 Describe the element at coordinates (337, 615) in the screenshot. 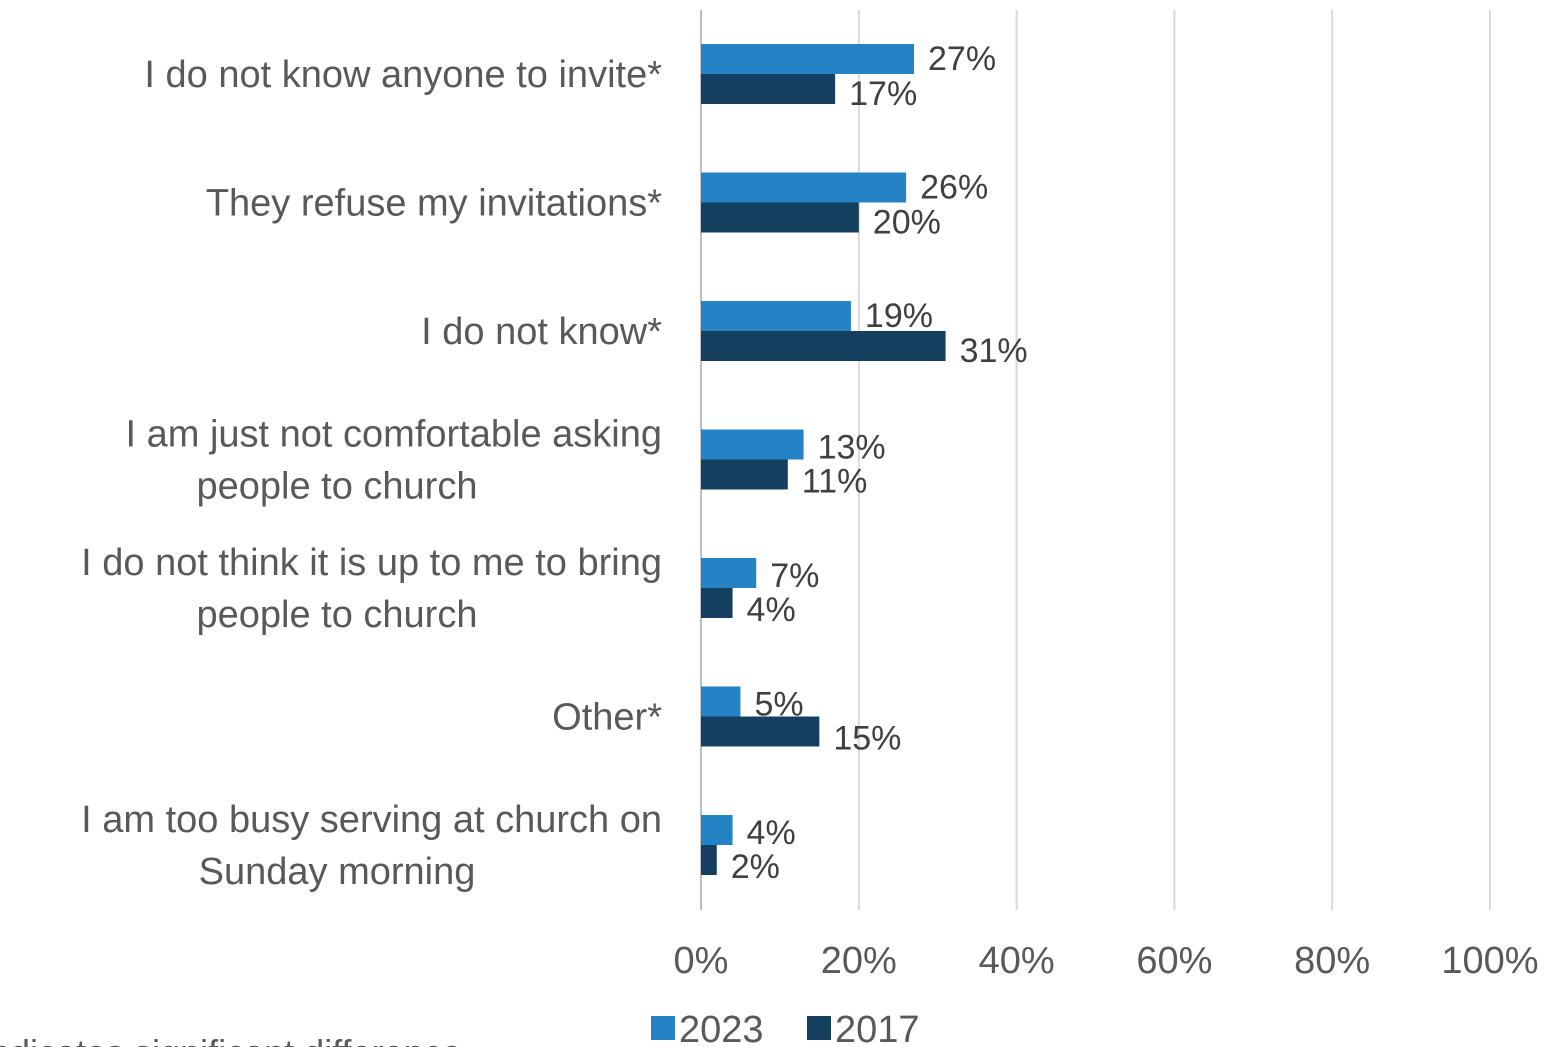

I see `category-label-4-line-1: people to church` at that location.